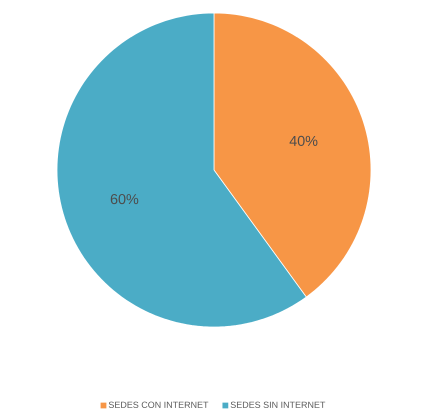 Image resolution: width=428 pixels, height=415 pixels. Describe the element at coordinates (278, 405) in the screenshot. I see `legend-label: SEDES SIN INTERNET` at that location.